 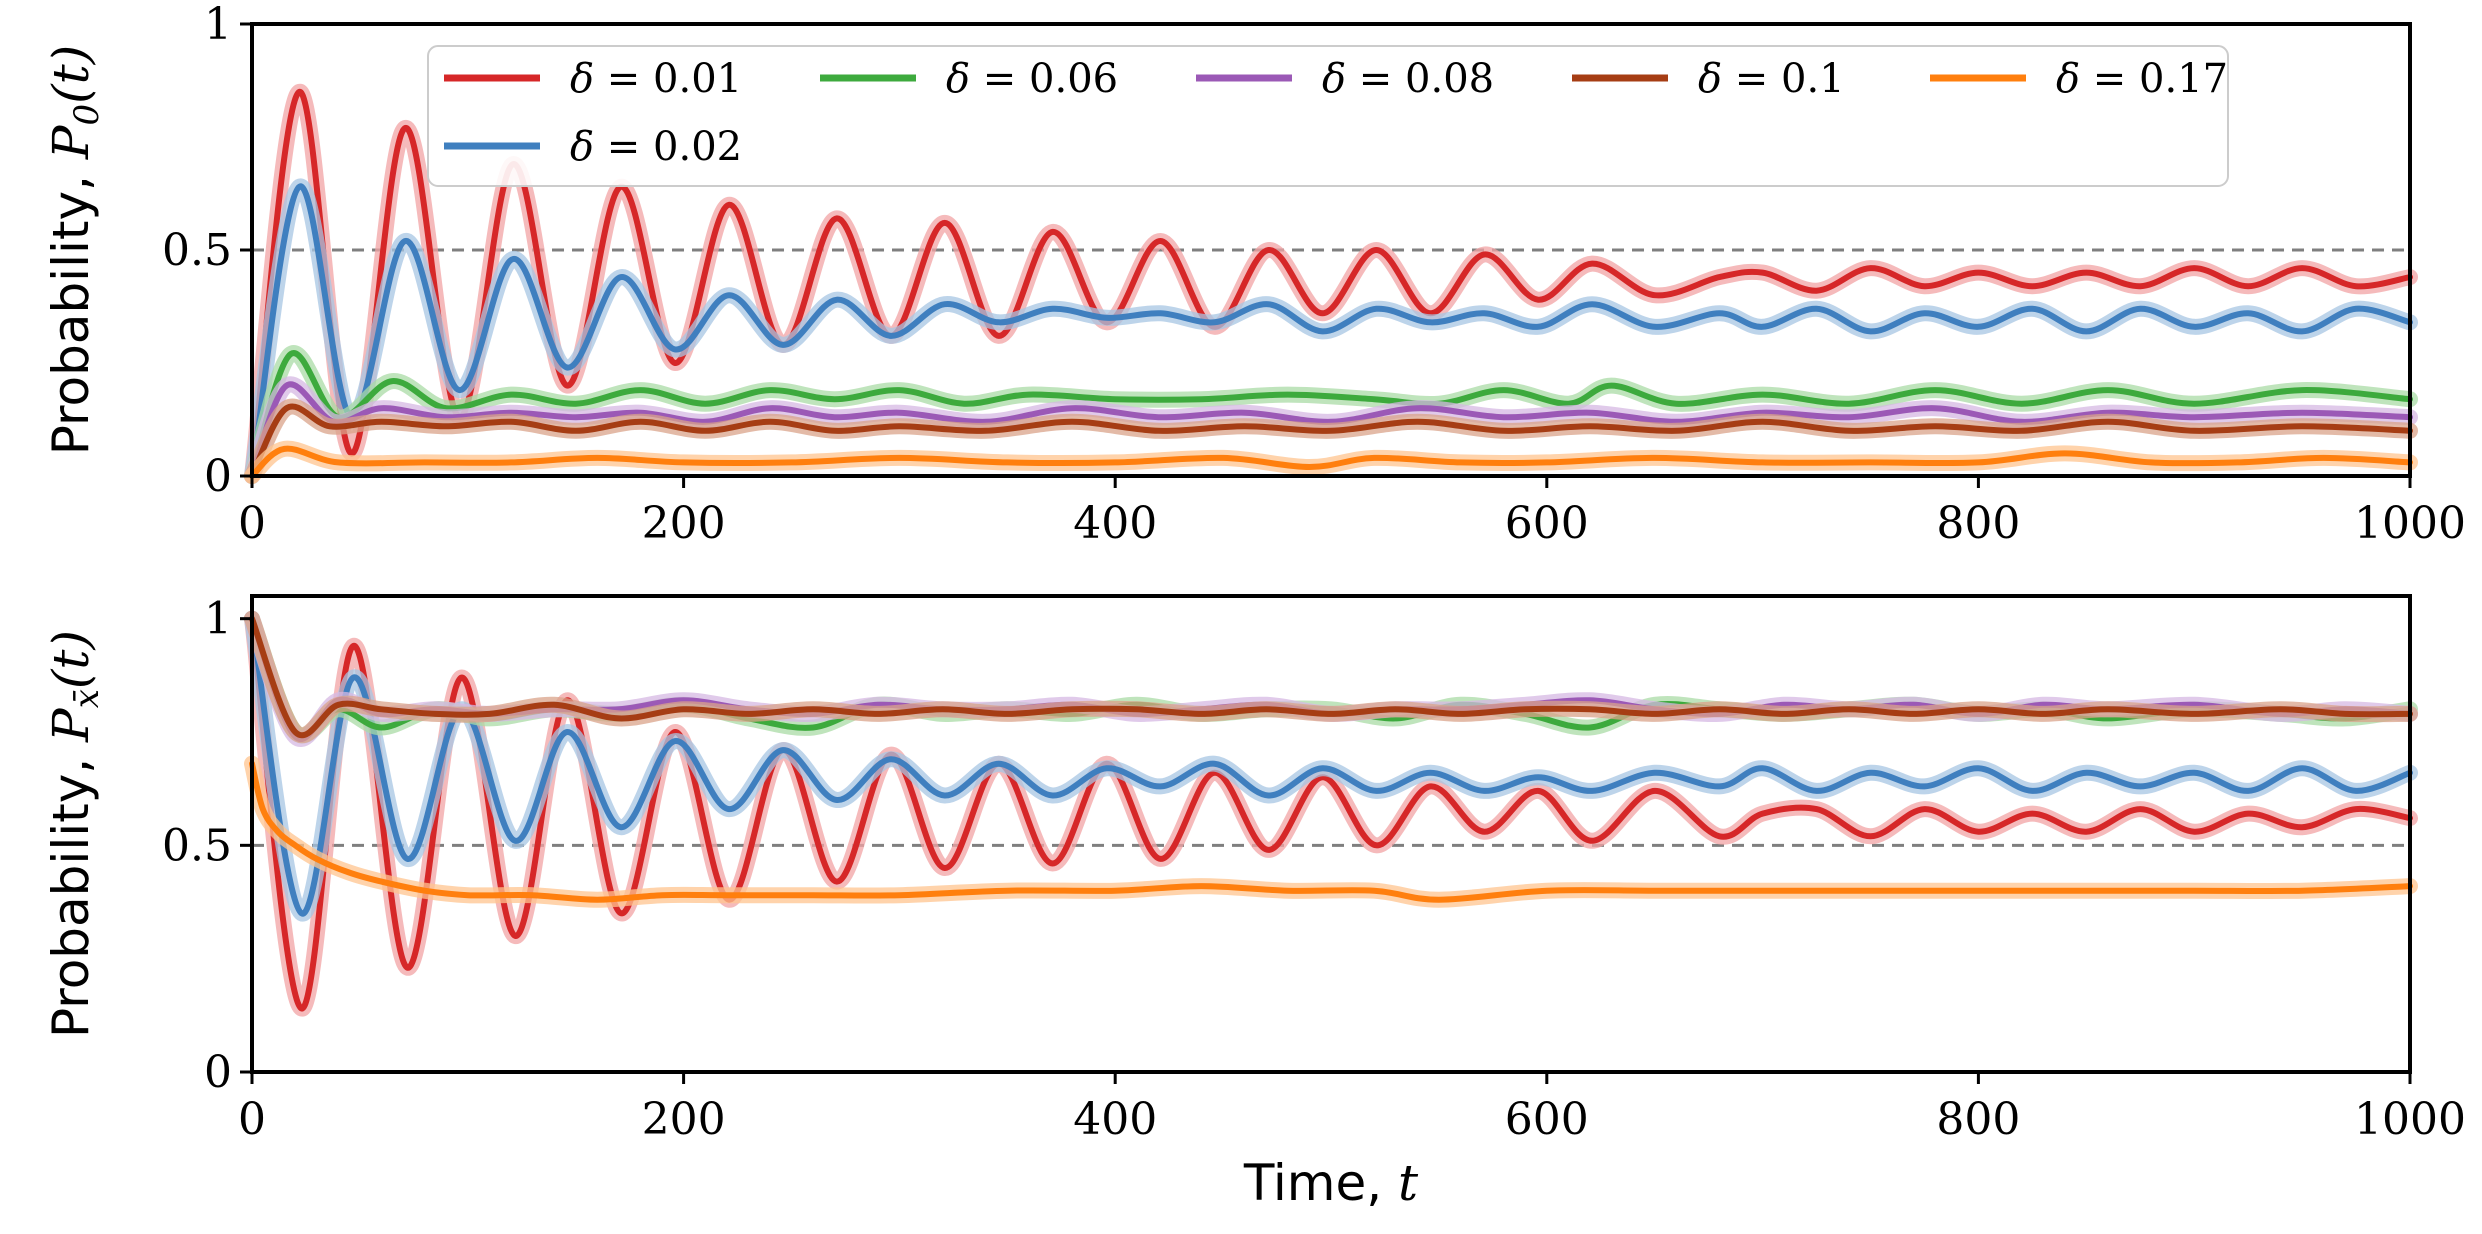 What do you see at coordinates (1352, 1108) in the screenshot?
I see `bottom-x-ticks: 0 200 400 600 800 1000` at bounding box center [1352, 1108].